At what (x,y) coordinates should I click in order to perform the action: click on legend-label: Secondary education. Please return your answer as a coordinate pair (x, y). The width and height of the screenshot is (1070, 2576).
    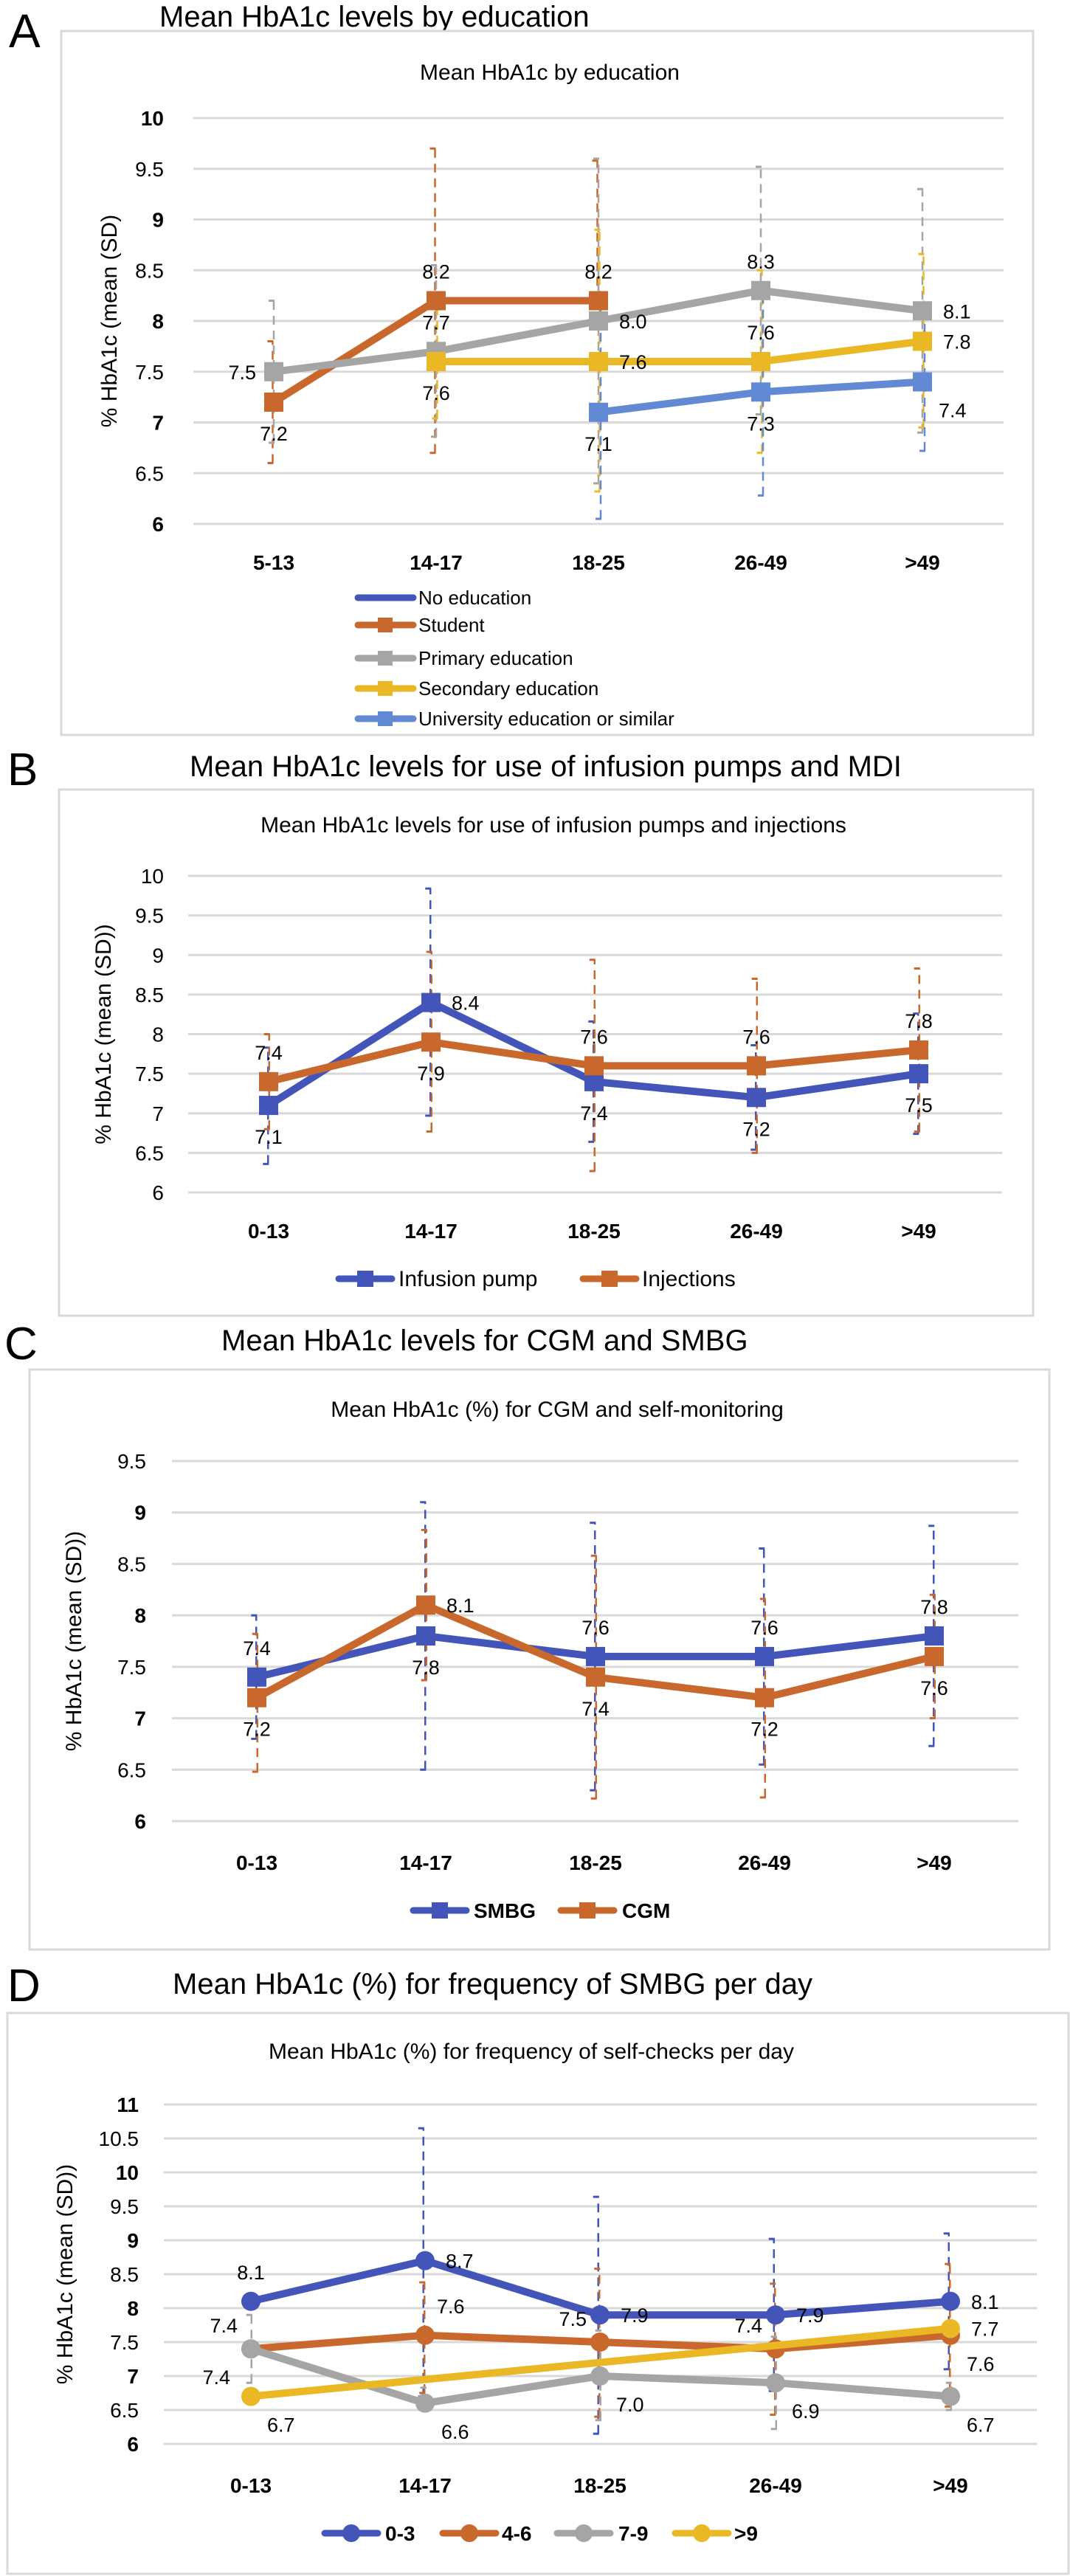
    Looking at the image, I should click on (508, 688).